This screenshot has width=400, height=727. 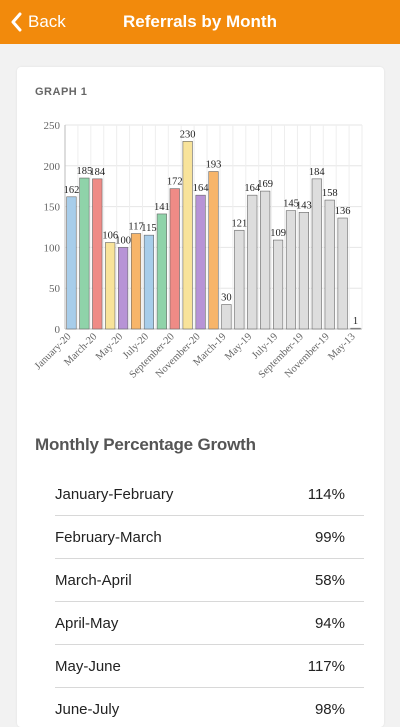 What do you see at coordinates (265, 184) in the screenshot?
I see `data-label: 169` at bounding box center [265, 184].